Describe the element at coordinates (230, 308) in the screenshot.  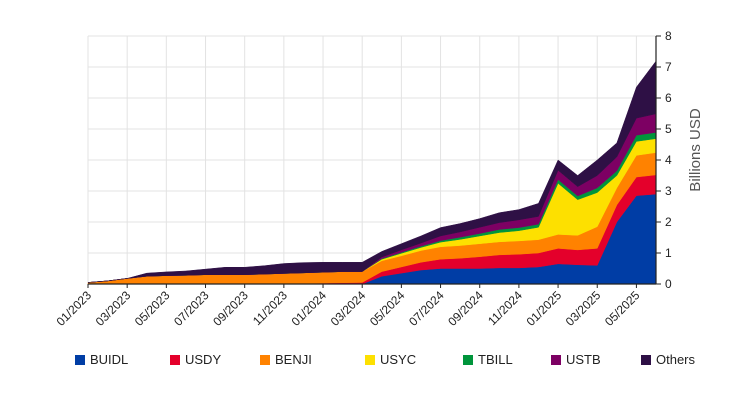
I see `x-tick-label: 09/2023` at that location.